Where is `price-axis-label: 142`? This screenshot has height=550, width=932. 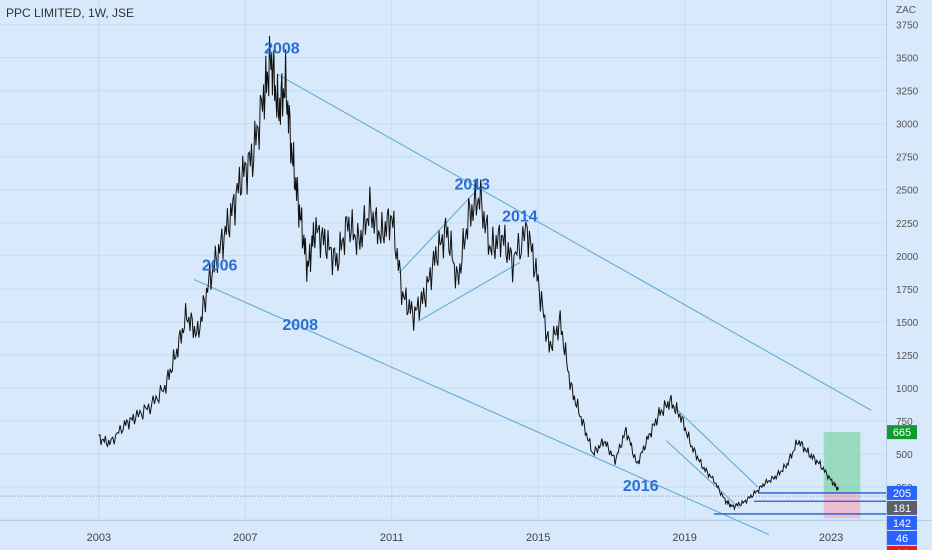 price-axis-label: 142 is located at coordinates (902, 524).